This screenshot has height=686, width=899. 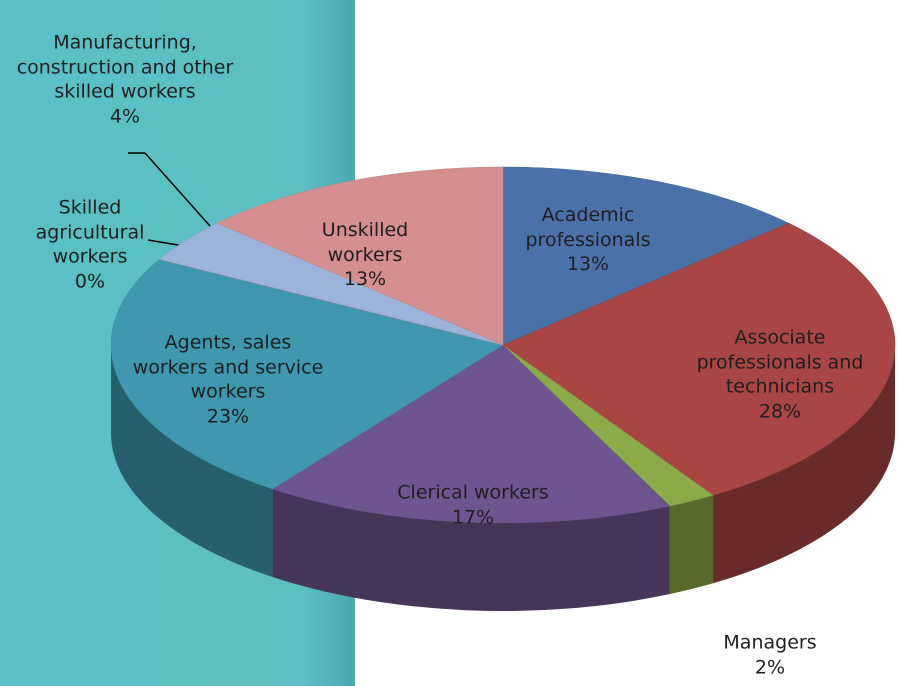 I want to click on slice-label: Unskilled workers 13%, so click(x=365, y=255).